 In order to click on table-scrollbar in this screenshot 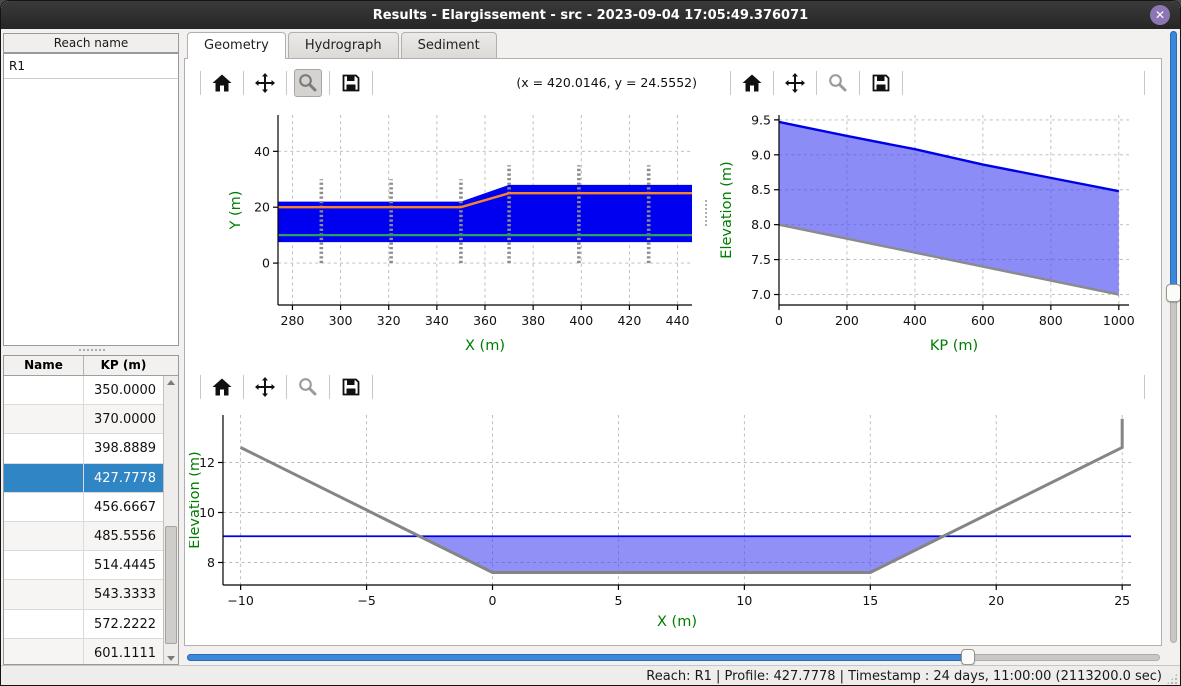, I will do `click(170, 520)`.